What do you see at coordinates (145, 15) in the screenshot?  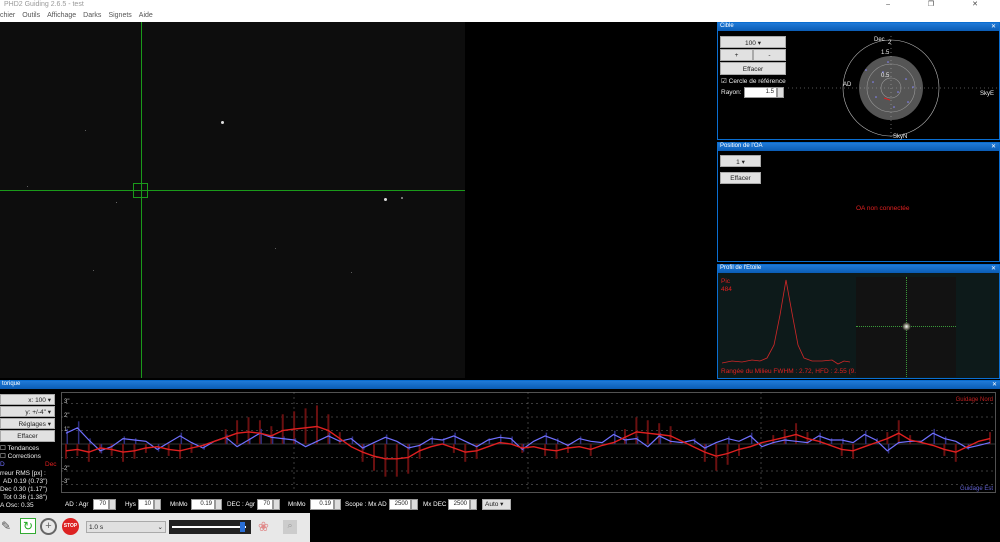 I see `menu-help: Aide` at bounding box center [145, 15].